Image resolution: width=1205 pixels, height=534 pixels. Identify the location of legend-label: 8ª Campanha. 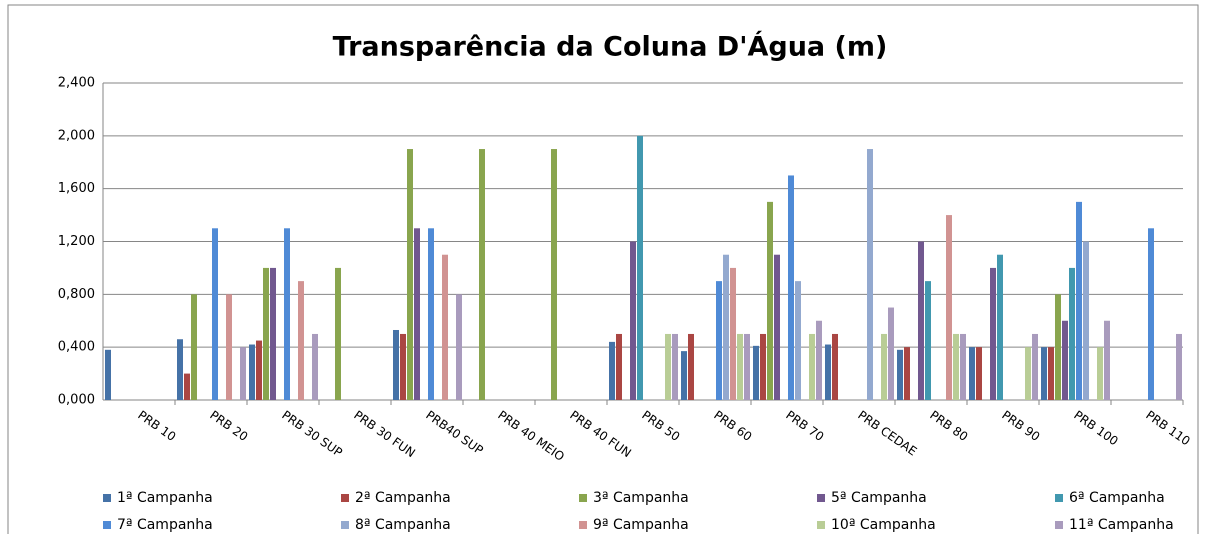
(403, 525).